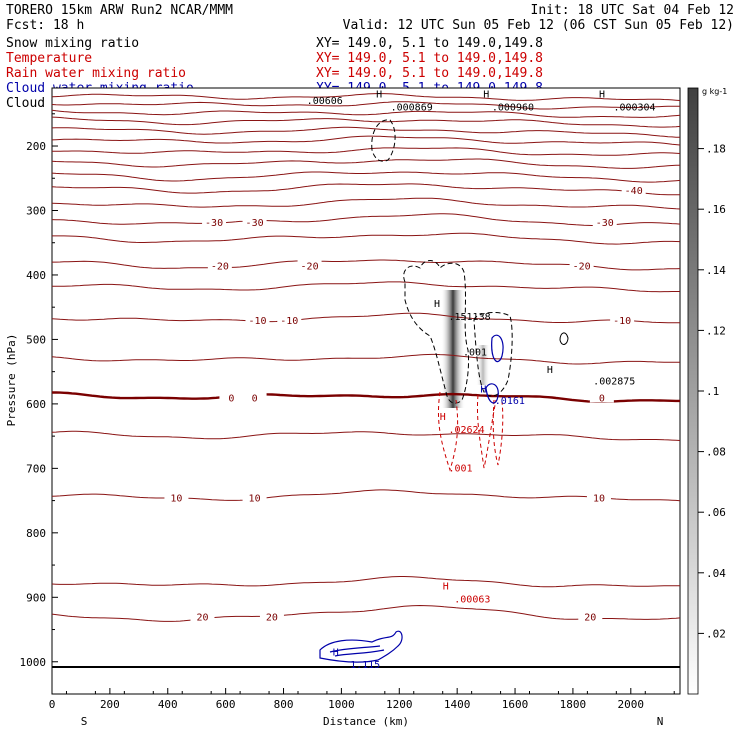 This screenshot has height=740, width=740. Describe the element at coordinates (716, 209) in the screenshot. I see `colorbar-tick-label: .16` at that location.